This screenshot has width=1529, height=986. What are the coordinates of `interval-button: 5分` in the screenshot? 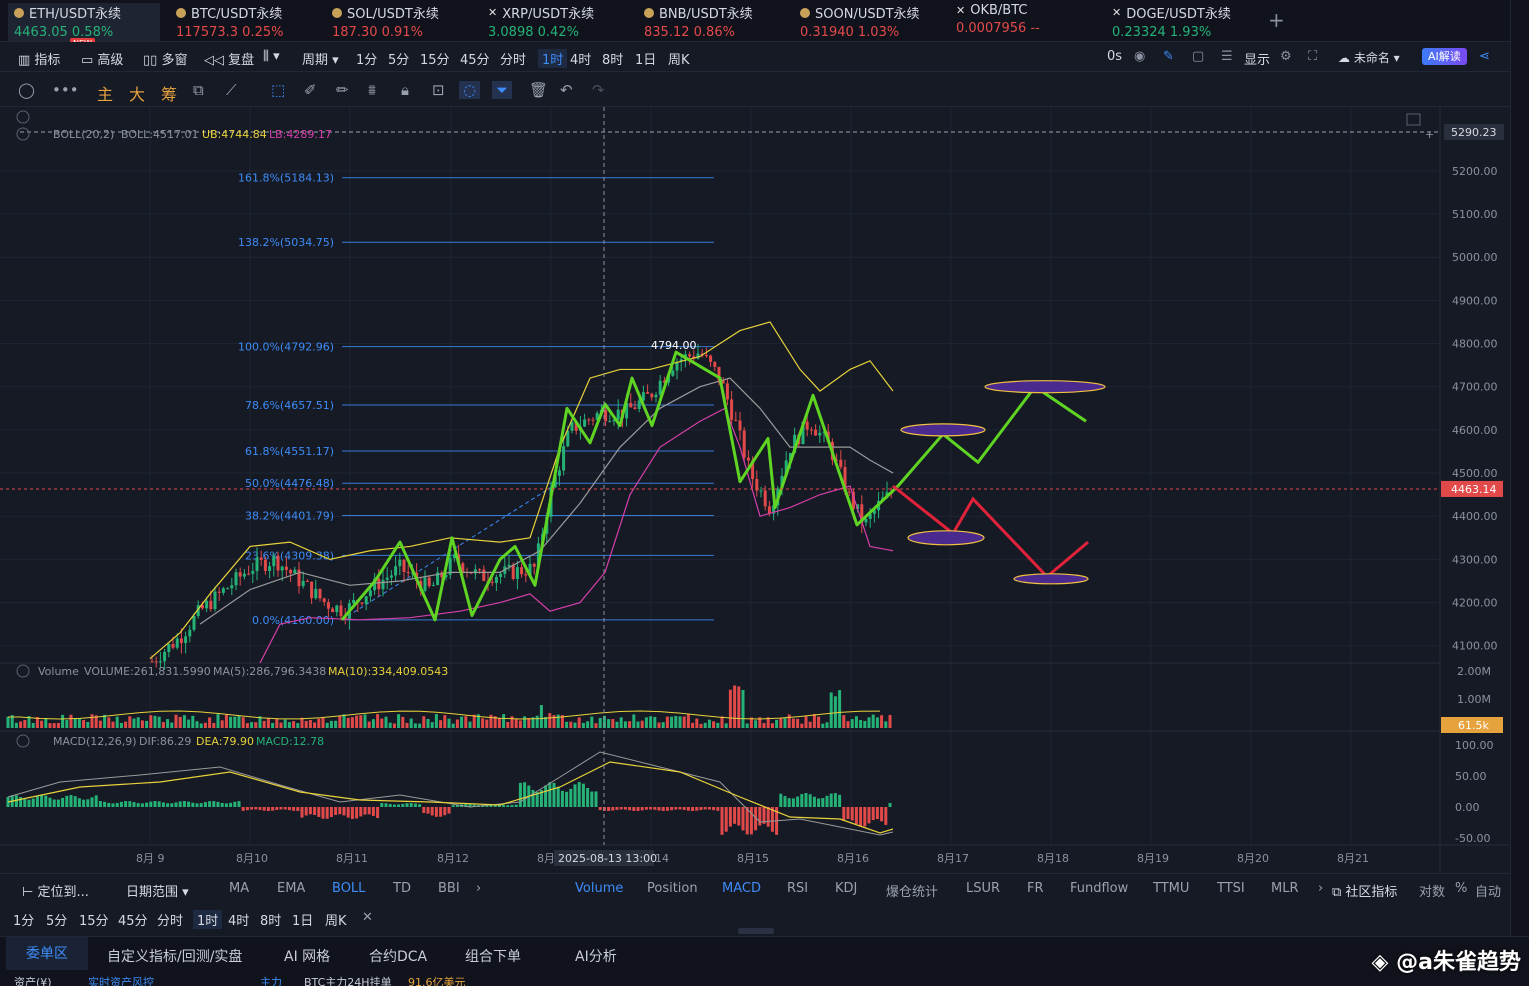 It's located at (399, 60).